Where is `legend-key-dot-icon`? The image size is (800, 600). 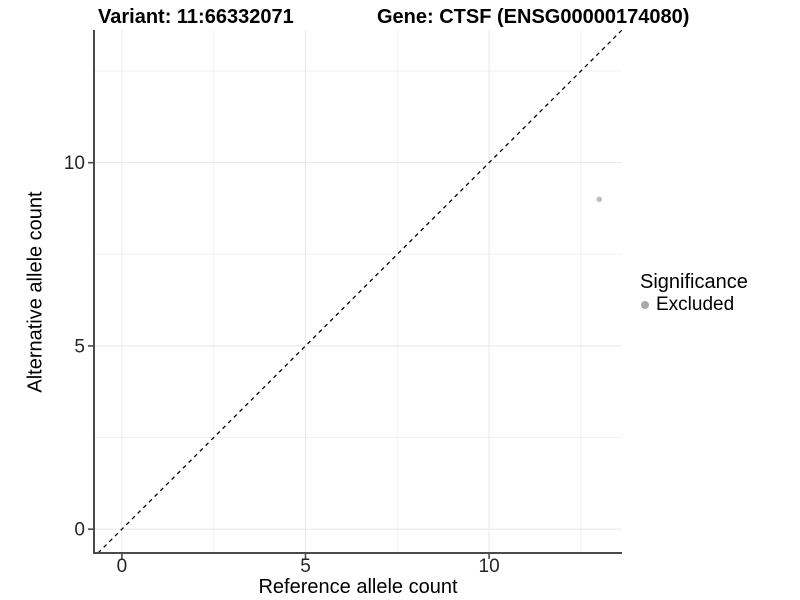
legend-key-dot-icon is located at coordinates (645, 305).